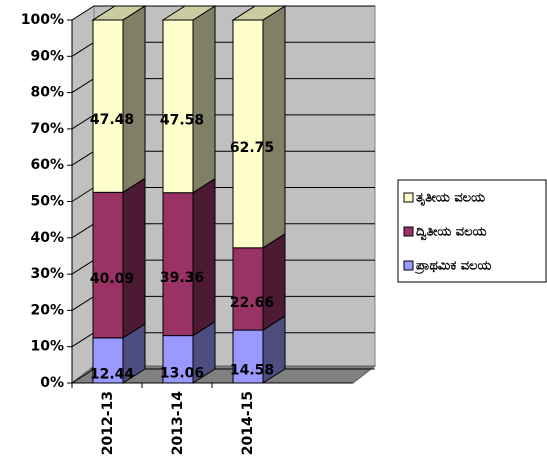  What do you see at coordinates (182, 120) in the screenshot?
I see `value-label: 47.58` at bounding box center [182, 120].